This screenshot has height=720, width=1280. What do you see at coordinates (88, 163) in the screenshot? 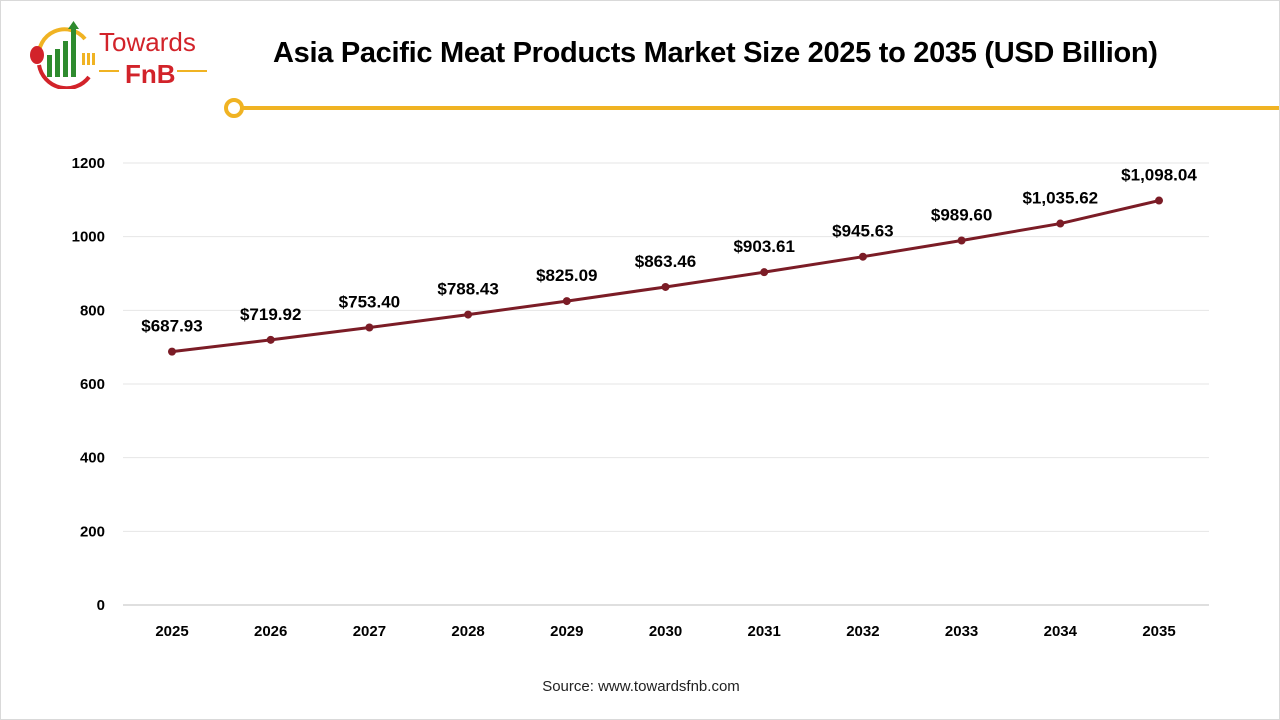
I see `y-tick-label: 1200` at bounding box center [88, 163].